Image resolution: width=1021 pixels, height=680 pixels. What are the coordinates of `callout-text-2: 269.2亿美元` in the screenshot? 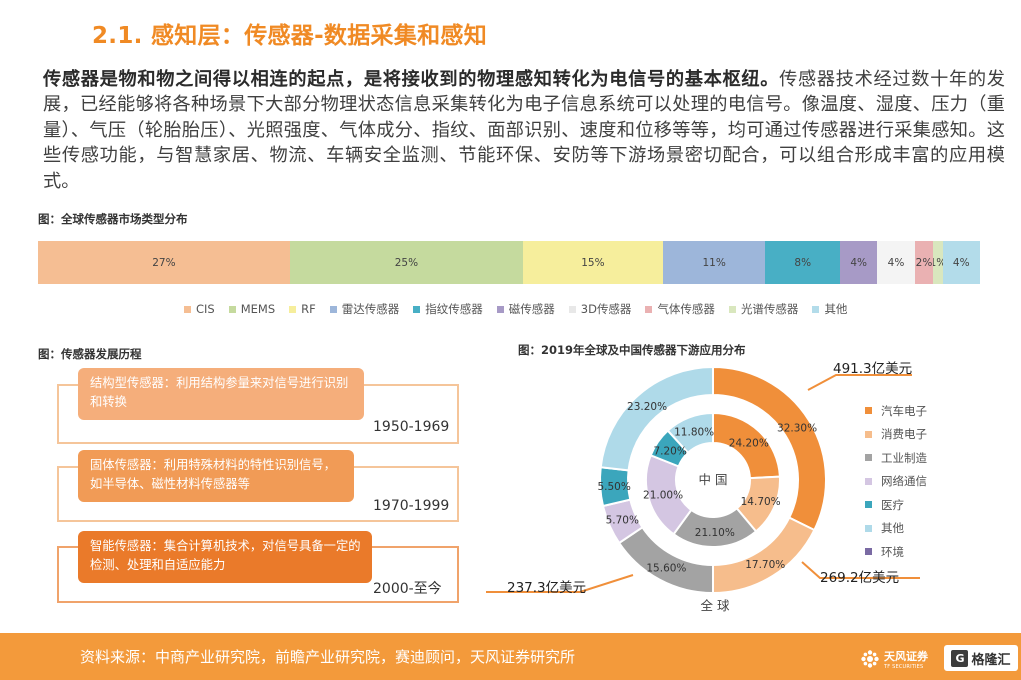 It's located at (859, 578).